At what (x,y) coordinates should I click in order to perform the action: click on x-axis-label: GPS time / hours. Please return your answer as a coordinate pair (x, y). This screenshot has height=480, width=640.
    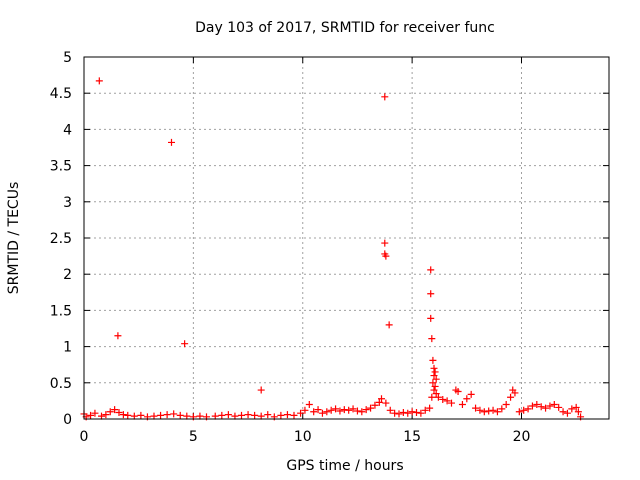
    Looking at the image, I should click on (344, 466).